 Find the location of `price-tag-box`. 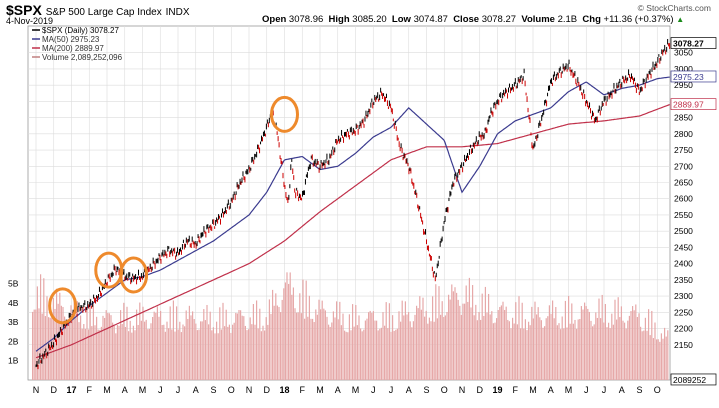

price-tag-box is located at coordinates (693, 43).